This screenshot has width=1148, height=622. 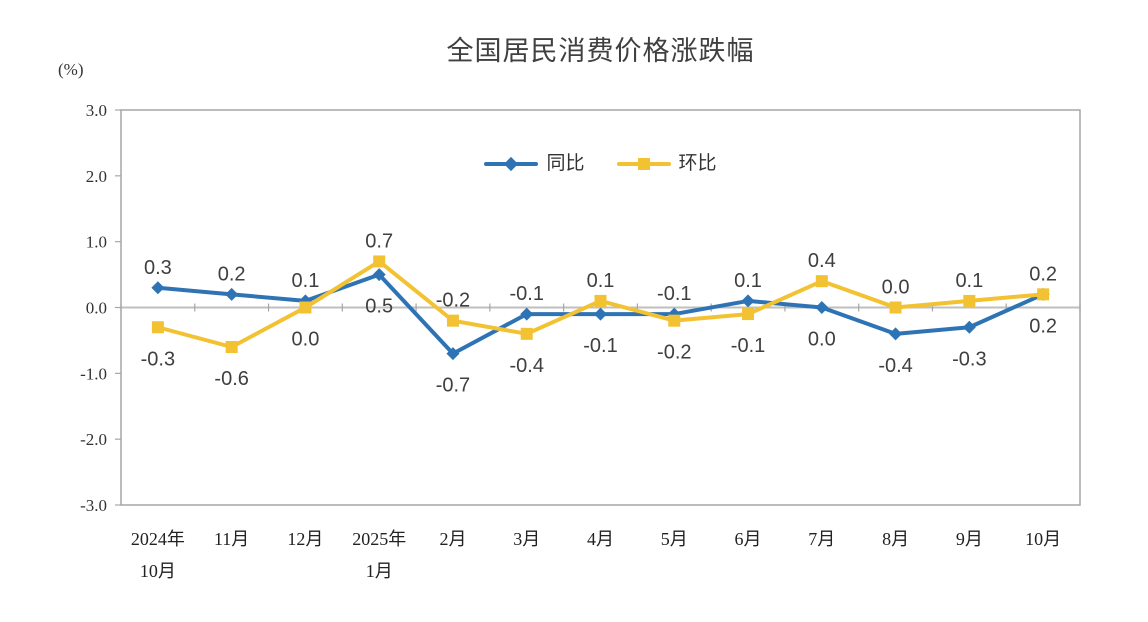 I want to click on yoy-data-label: -0.3, so click(x=969, y=359).